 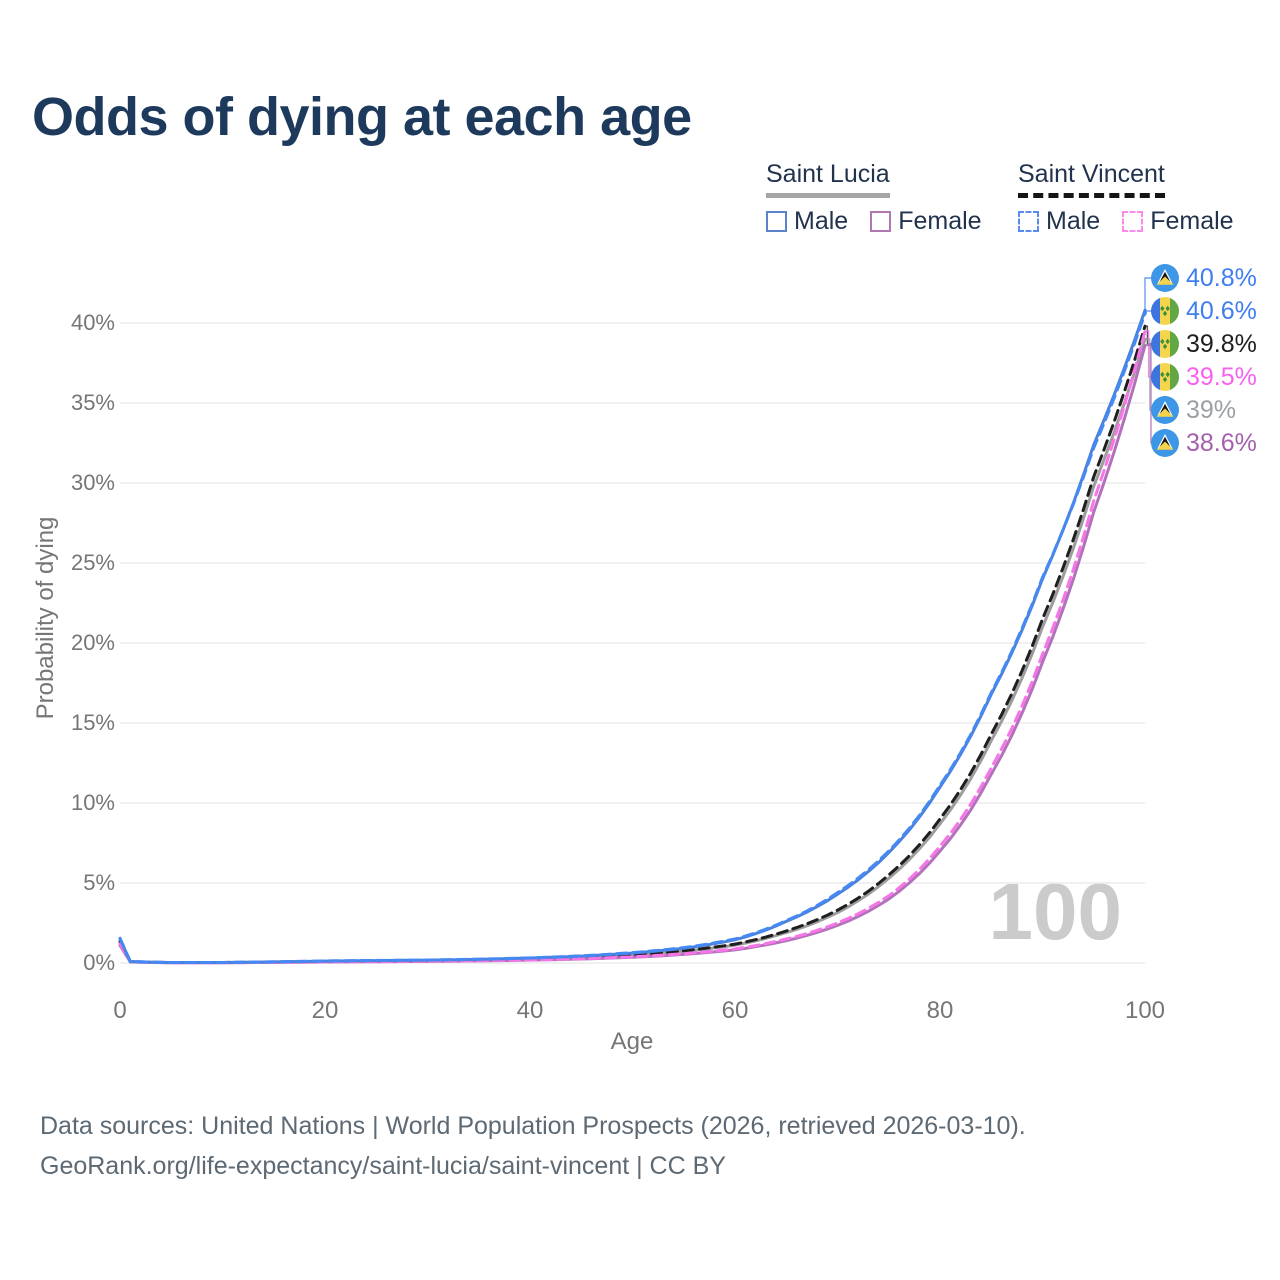 I want to click on x-tick: 80, so click(x=940, y=1010).